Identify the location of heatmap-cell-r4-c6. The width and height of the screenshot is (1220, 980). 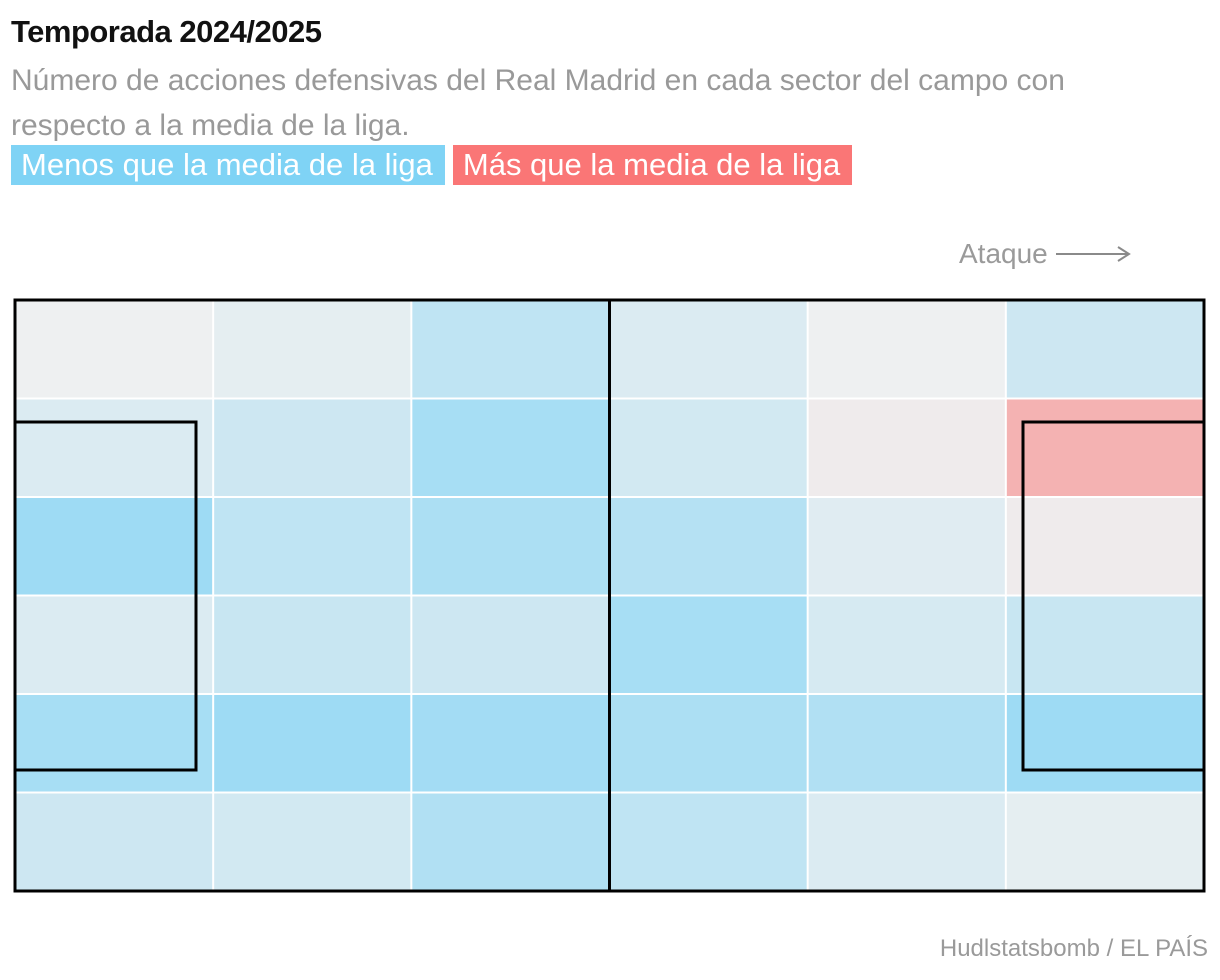
(1104, 644).